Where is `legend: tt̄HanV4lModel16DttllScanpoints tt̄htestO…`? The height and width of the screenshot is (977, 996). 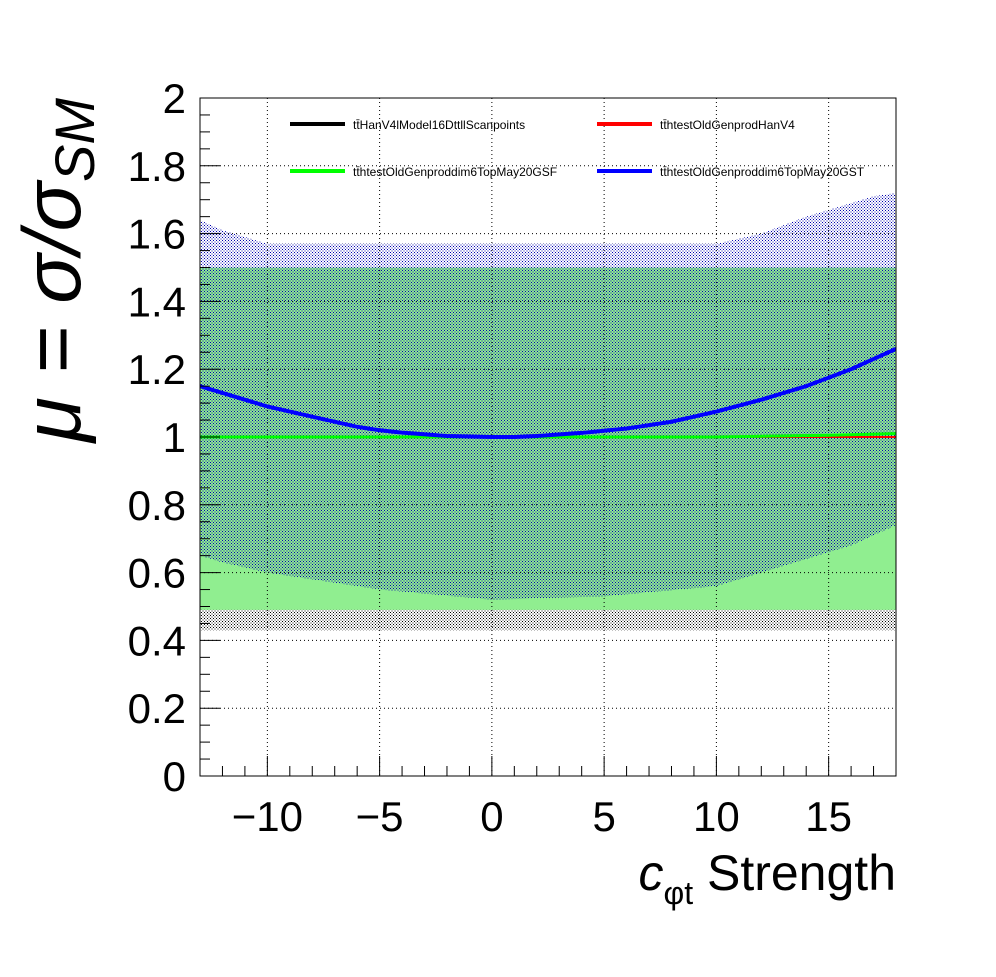
legend: tt̄HanV4lModel16DttllScanpoints tt̄htestO… is located at coordinates (577, 148).